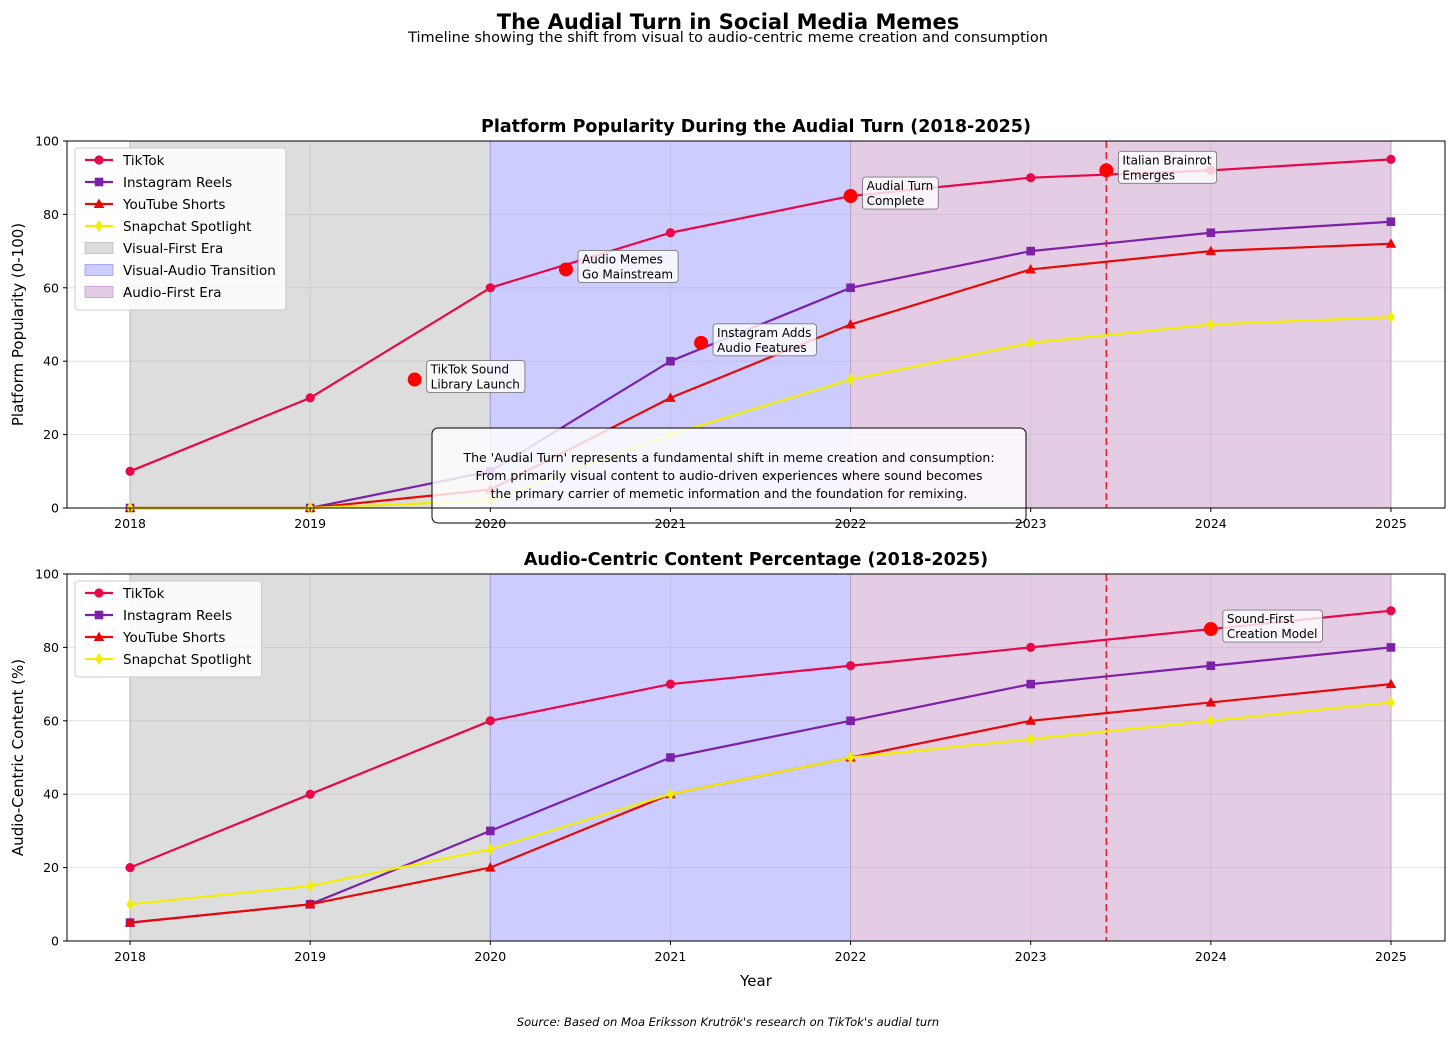  I want to click on event-label: Complete, so click(896, 201).